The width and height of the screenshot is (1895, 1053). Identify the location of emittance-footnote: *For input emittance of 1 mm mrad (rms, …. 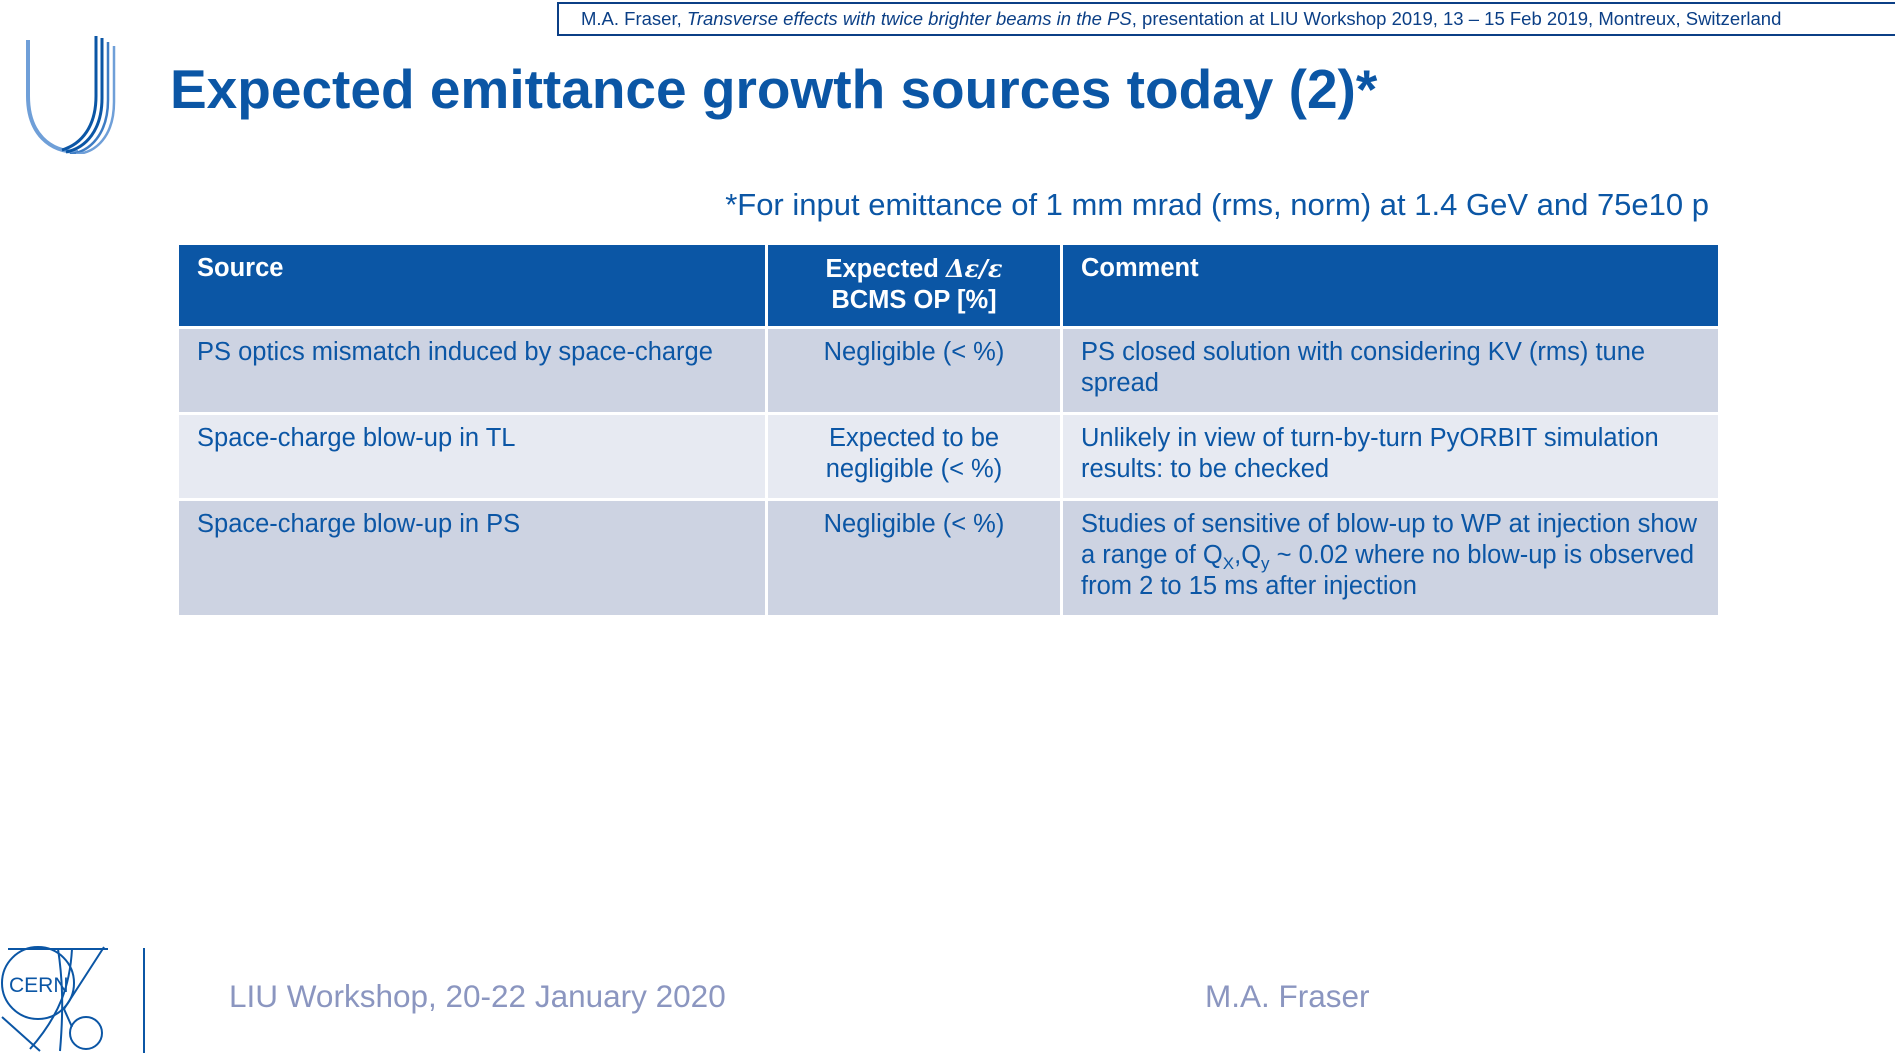
(1217, 204).